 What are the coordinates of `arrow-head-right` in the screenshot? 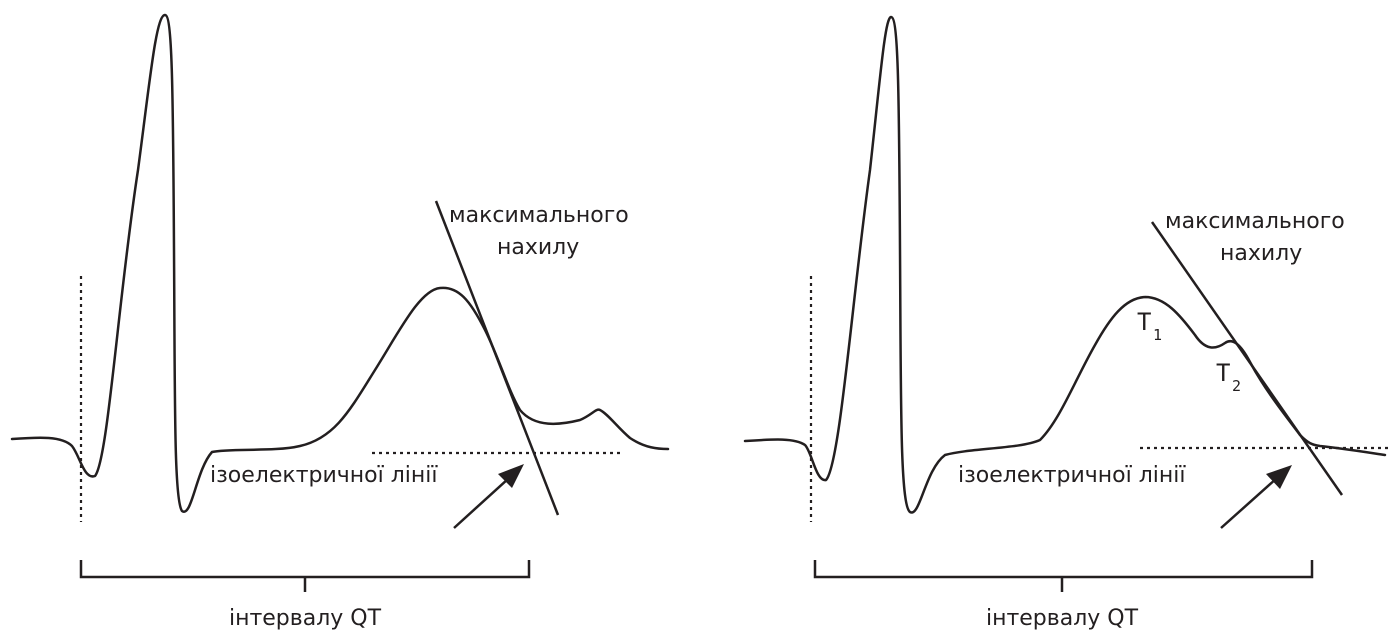 It's located at (1279, 477).